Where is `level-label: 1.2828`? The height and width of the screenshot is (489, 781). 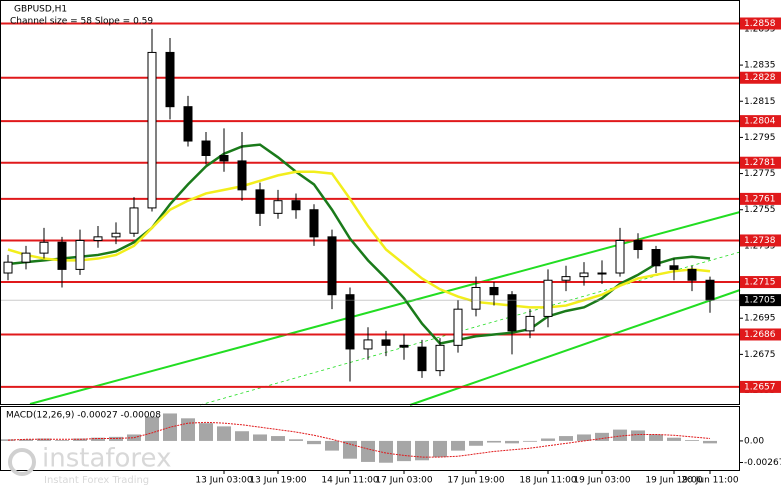 level-label: 1.2828 is located at coordinates (760, 78).